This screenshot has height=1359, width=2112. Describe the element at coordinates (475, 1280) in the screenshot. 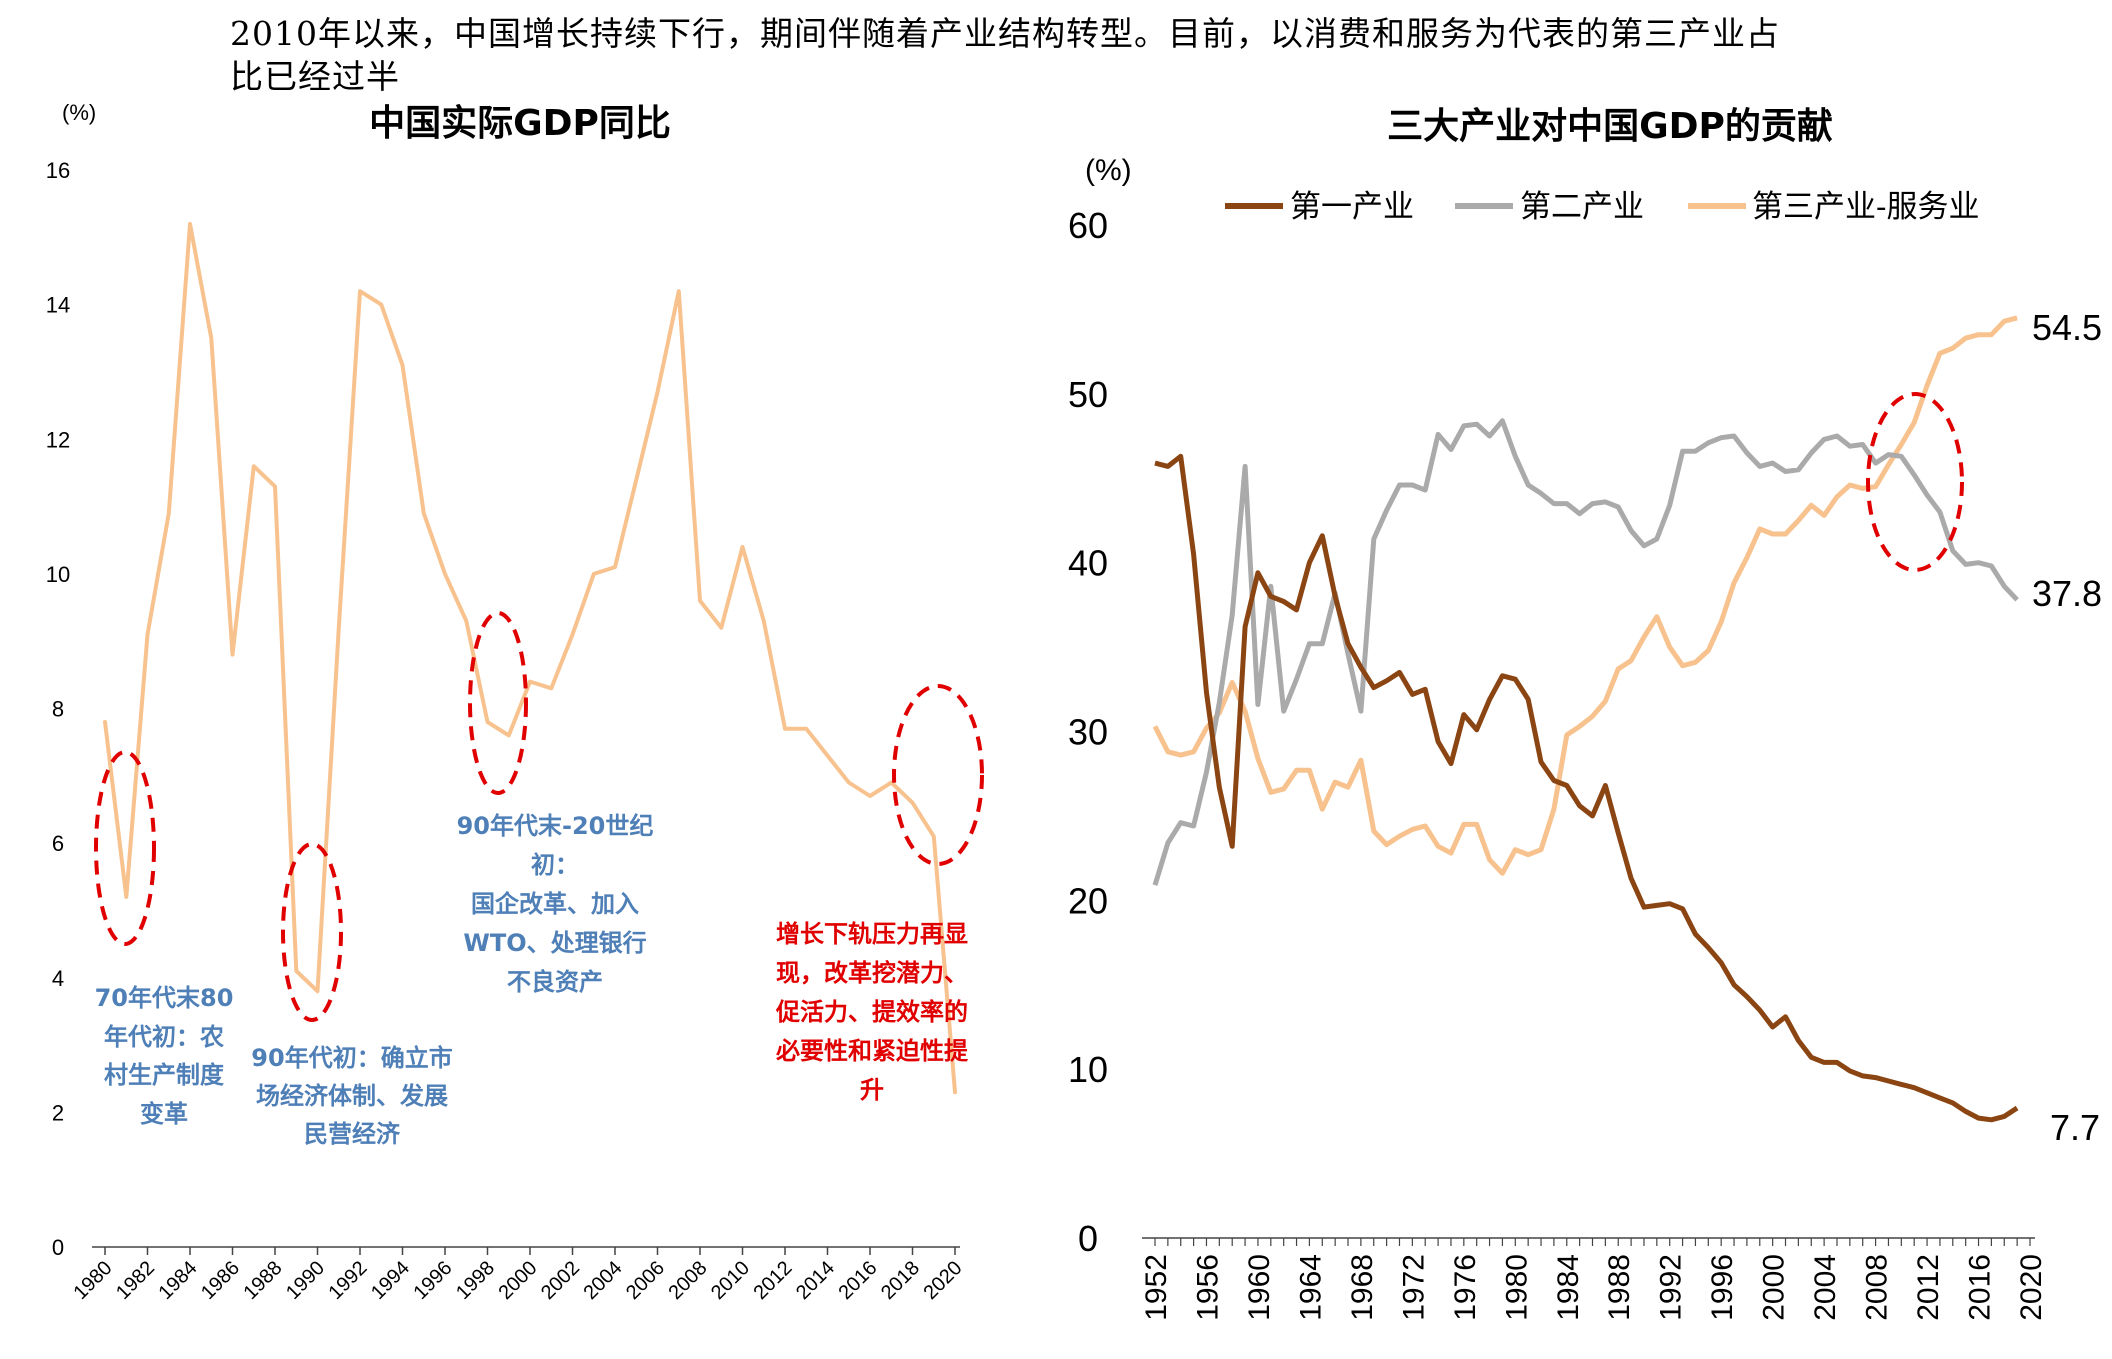

I see `gdp-x-tick-label: 1998` at that location.